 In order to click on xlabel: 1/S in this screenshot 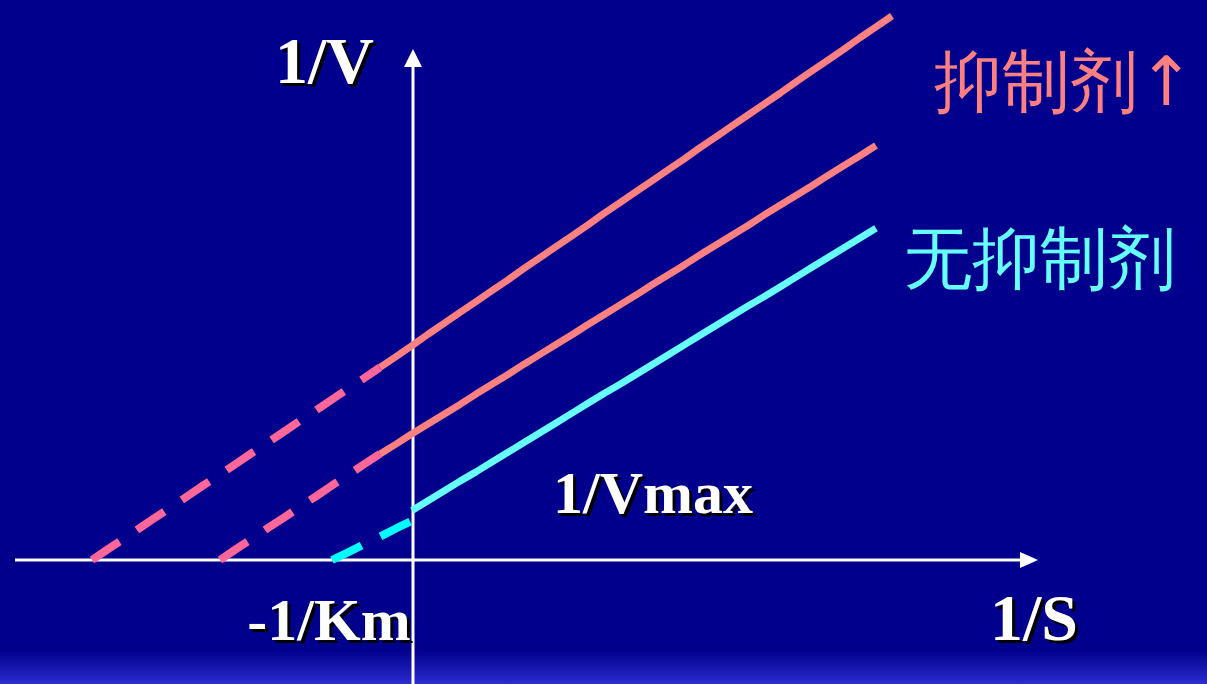, I will do `click(1034, 617)`.